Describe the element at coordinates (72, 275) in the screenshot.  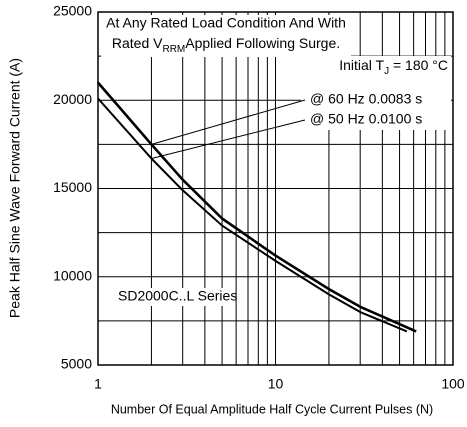
I see `y-tick-label: 10000` at that location.